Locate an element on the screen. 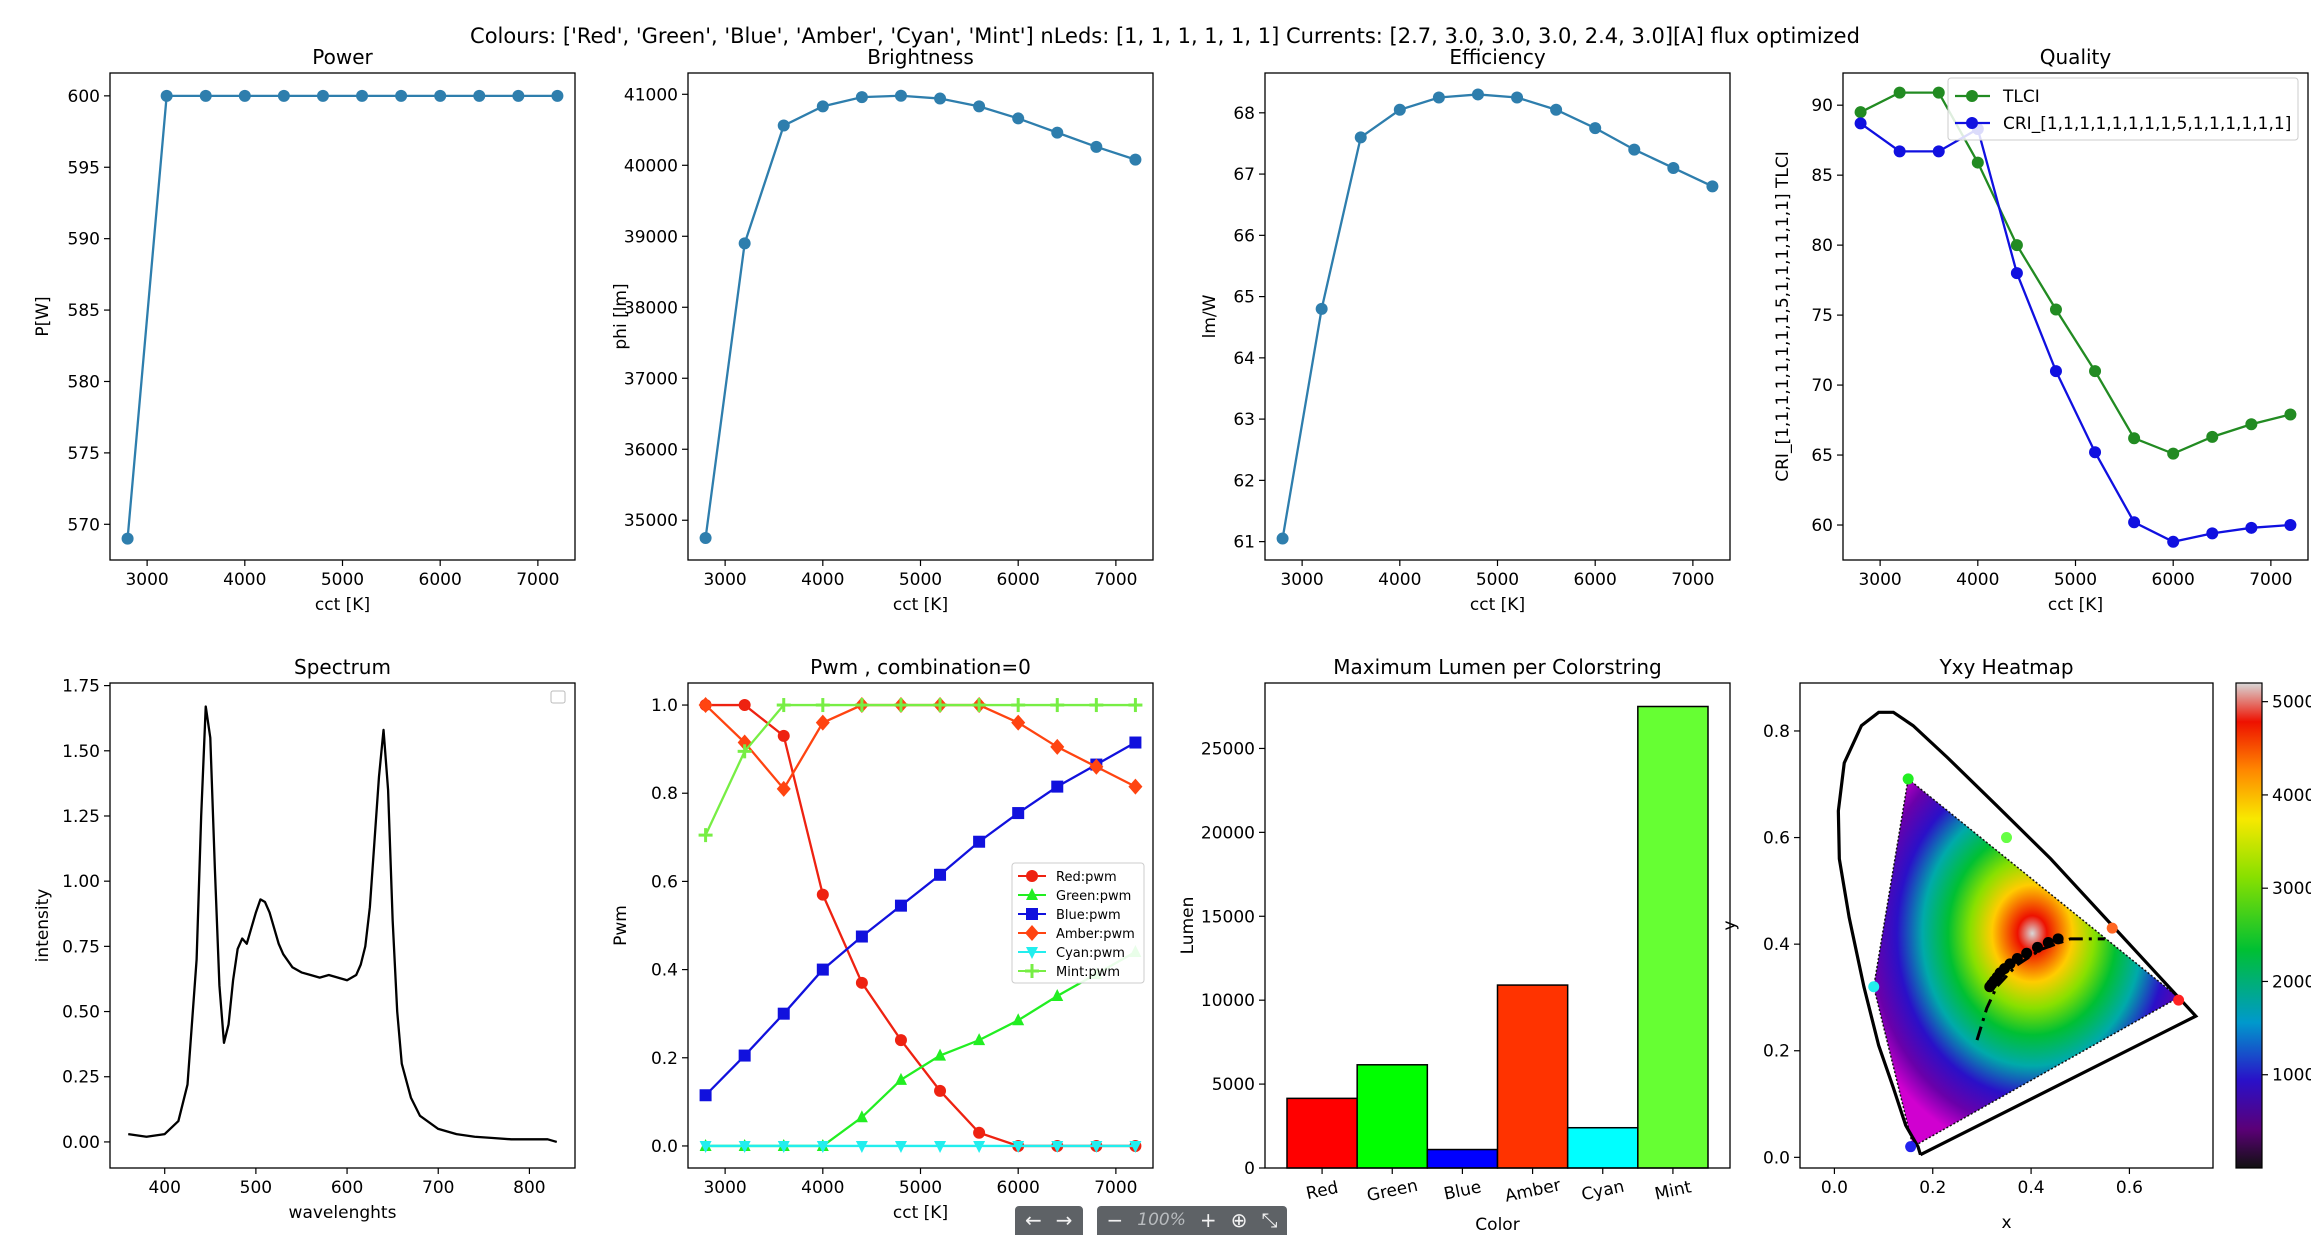  bar-cyan is located at coordinates (1602, 1147).